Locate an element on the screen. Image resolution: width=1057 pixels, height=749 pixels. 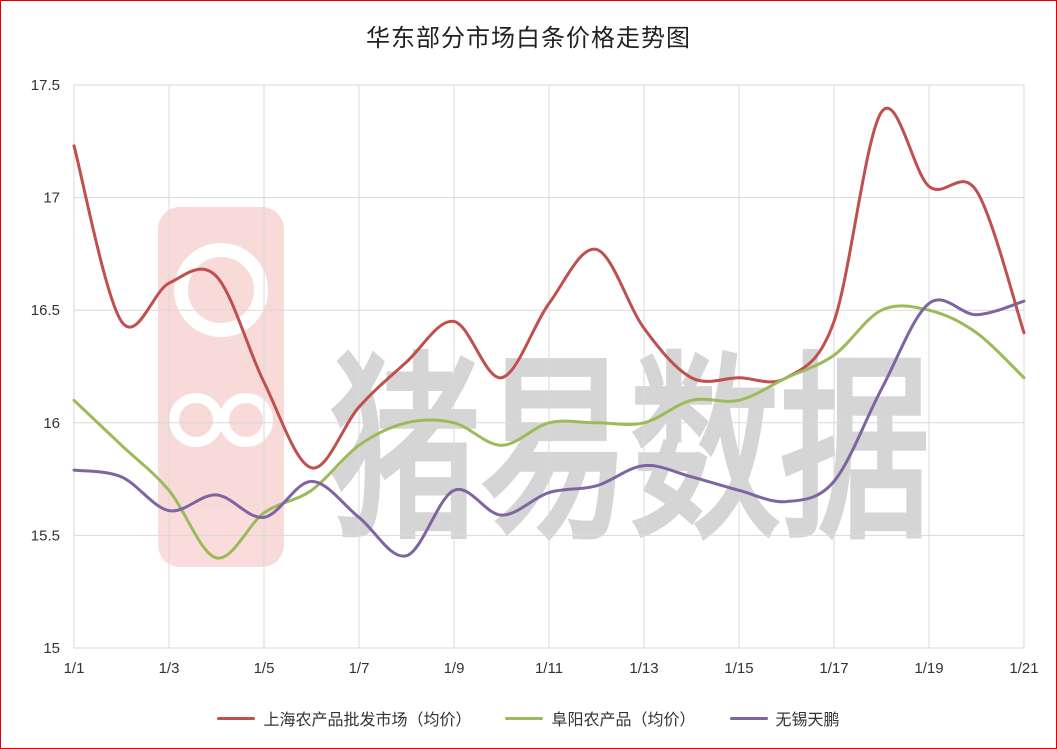
x-tick-label: 1/3 is located at coordinates (169, 668).